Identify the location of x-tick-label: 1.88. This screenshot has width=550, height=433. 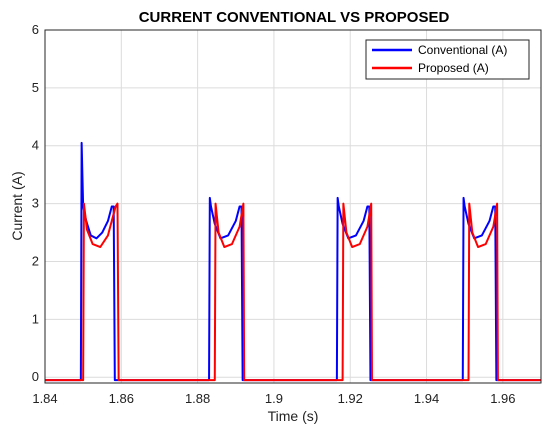
(197, 398).